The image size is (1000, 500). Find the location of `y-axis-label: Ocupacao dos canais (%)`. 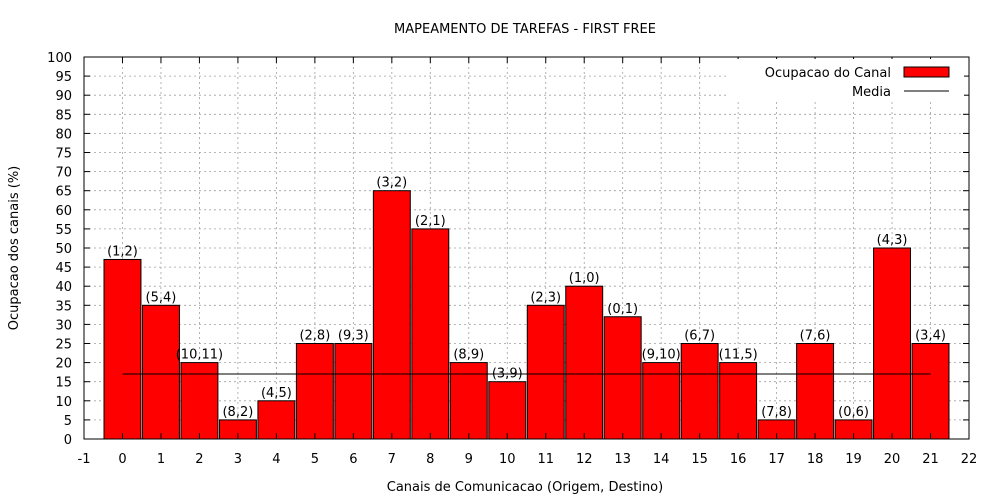

y-axis-label: Ocupacao dos canais (%) is located at coordinates (14, 248).